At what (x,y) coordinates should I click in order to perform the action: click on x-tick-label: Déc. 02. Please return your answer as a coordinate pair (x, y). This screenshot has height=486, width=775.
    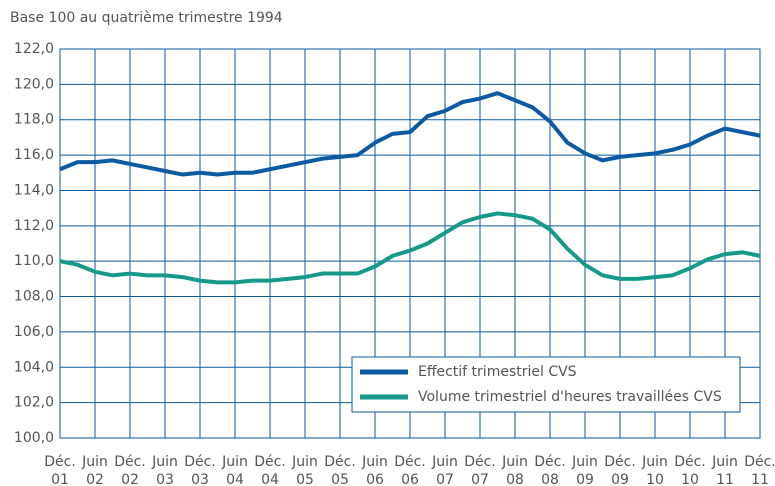
    Looking at the image, I should click on (130, 470).